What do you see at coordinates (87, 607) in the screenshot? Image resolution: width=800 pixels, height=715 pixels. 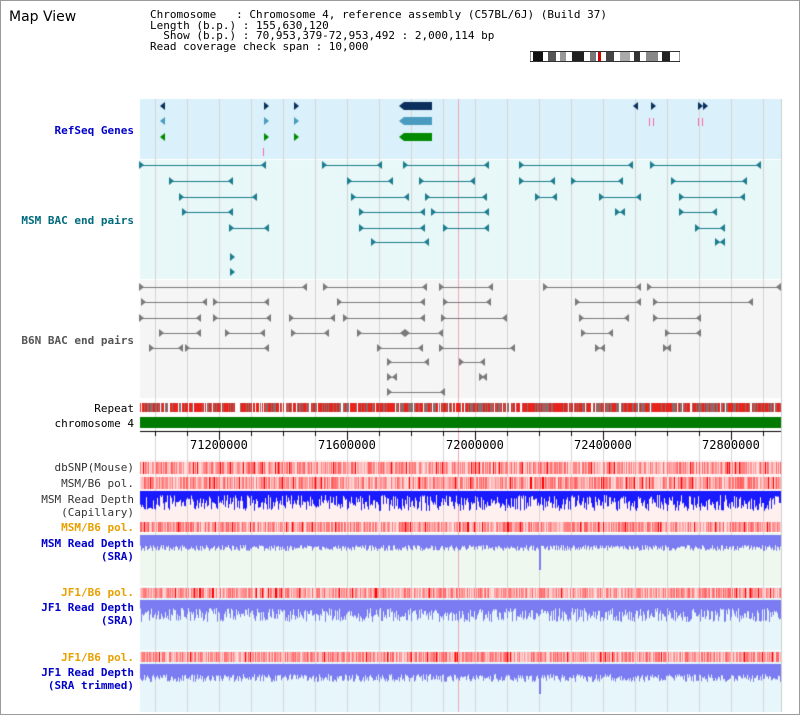 I see `jf1-read-depth-sra-label: JF1 Read Depth` at bounding box center [87, 607].